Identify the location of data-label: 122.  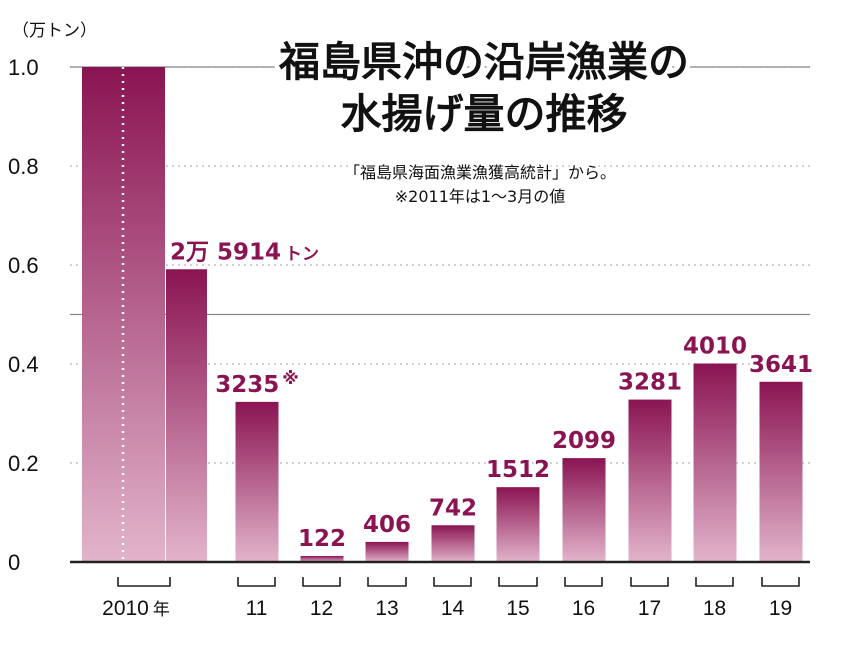
(322, 539).